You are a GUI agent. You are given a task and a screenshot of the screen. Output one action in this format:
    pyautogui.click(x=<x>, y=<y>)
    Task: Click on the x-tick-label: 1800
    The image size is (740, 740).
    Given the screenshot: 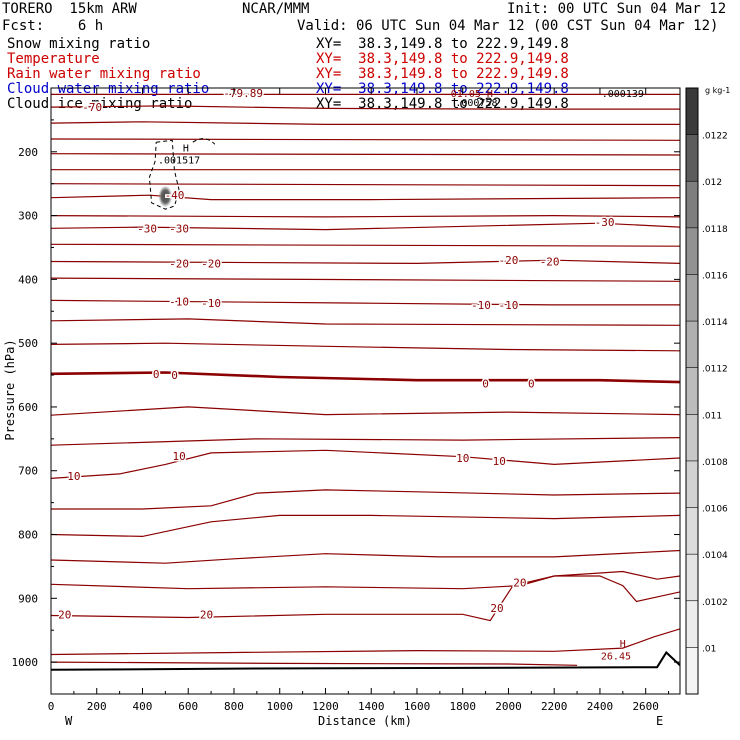 What is the action you would take?
    pyautogui.click(x=462, y=706)
    